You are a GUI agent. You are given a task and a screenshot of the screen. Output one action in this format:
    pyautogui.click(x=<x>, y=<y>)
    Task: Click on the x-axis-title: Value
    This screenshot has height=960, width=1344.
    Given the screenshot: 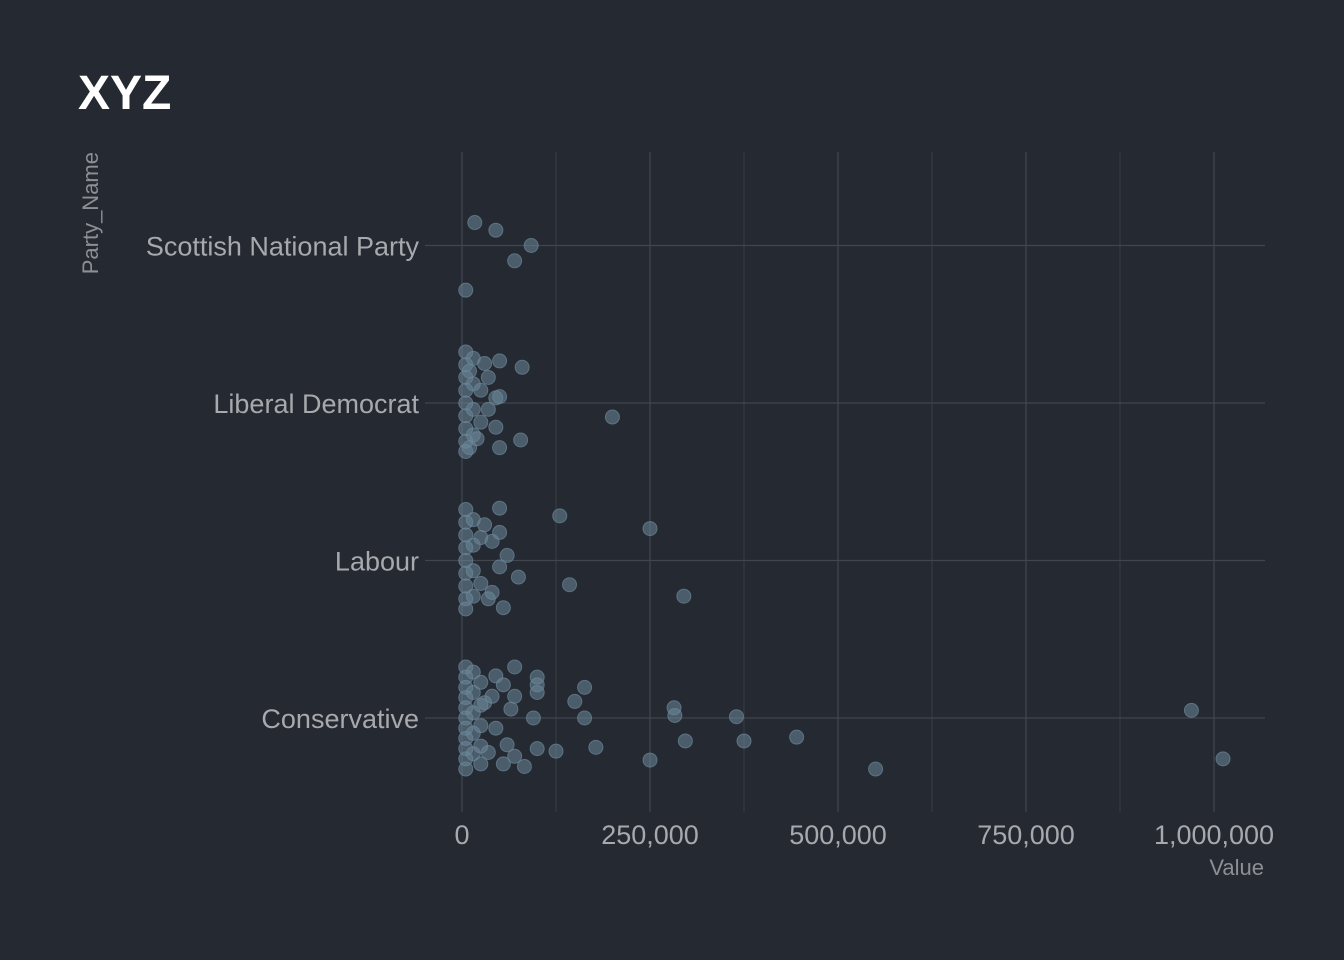 What is the action you would take?
    pyautogui.click(x=1236, y=867)
    